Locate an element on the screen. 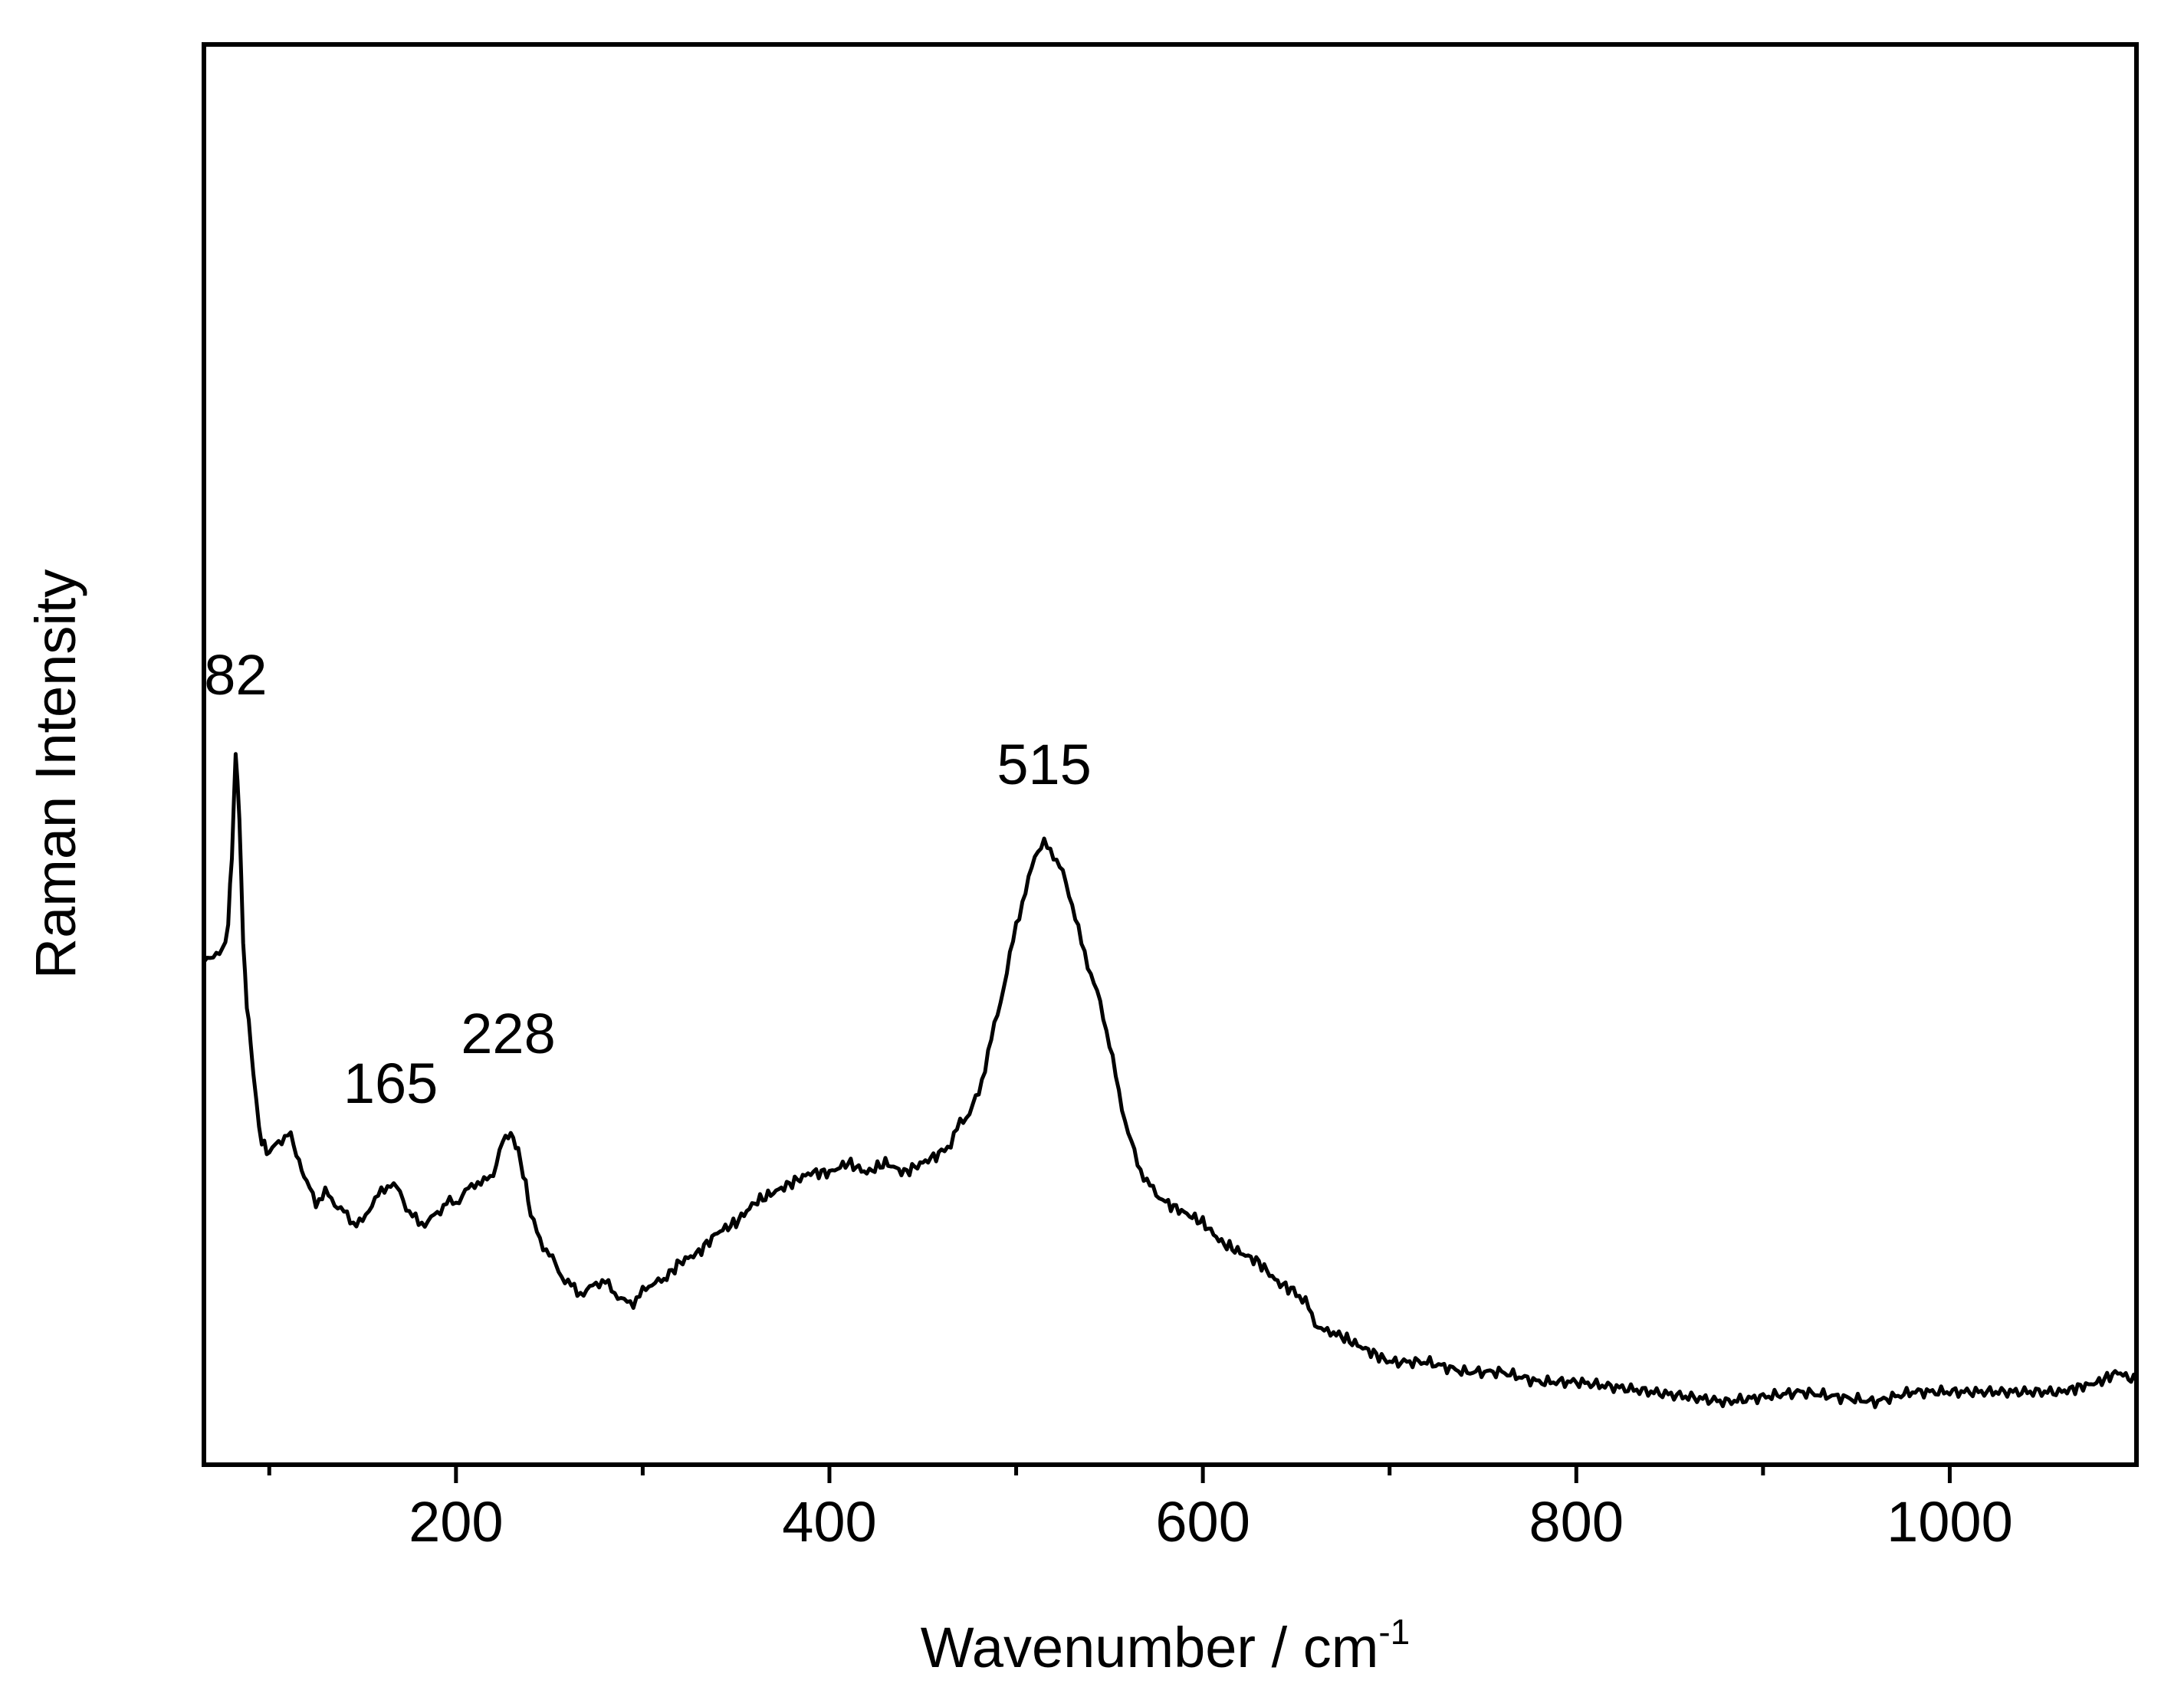 The image size is (2184, 1700). peak-label-82: 82 is located at coordinates (235, 675).